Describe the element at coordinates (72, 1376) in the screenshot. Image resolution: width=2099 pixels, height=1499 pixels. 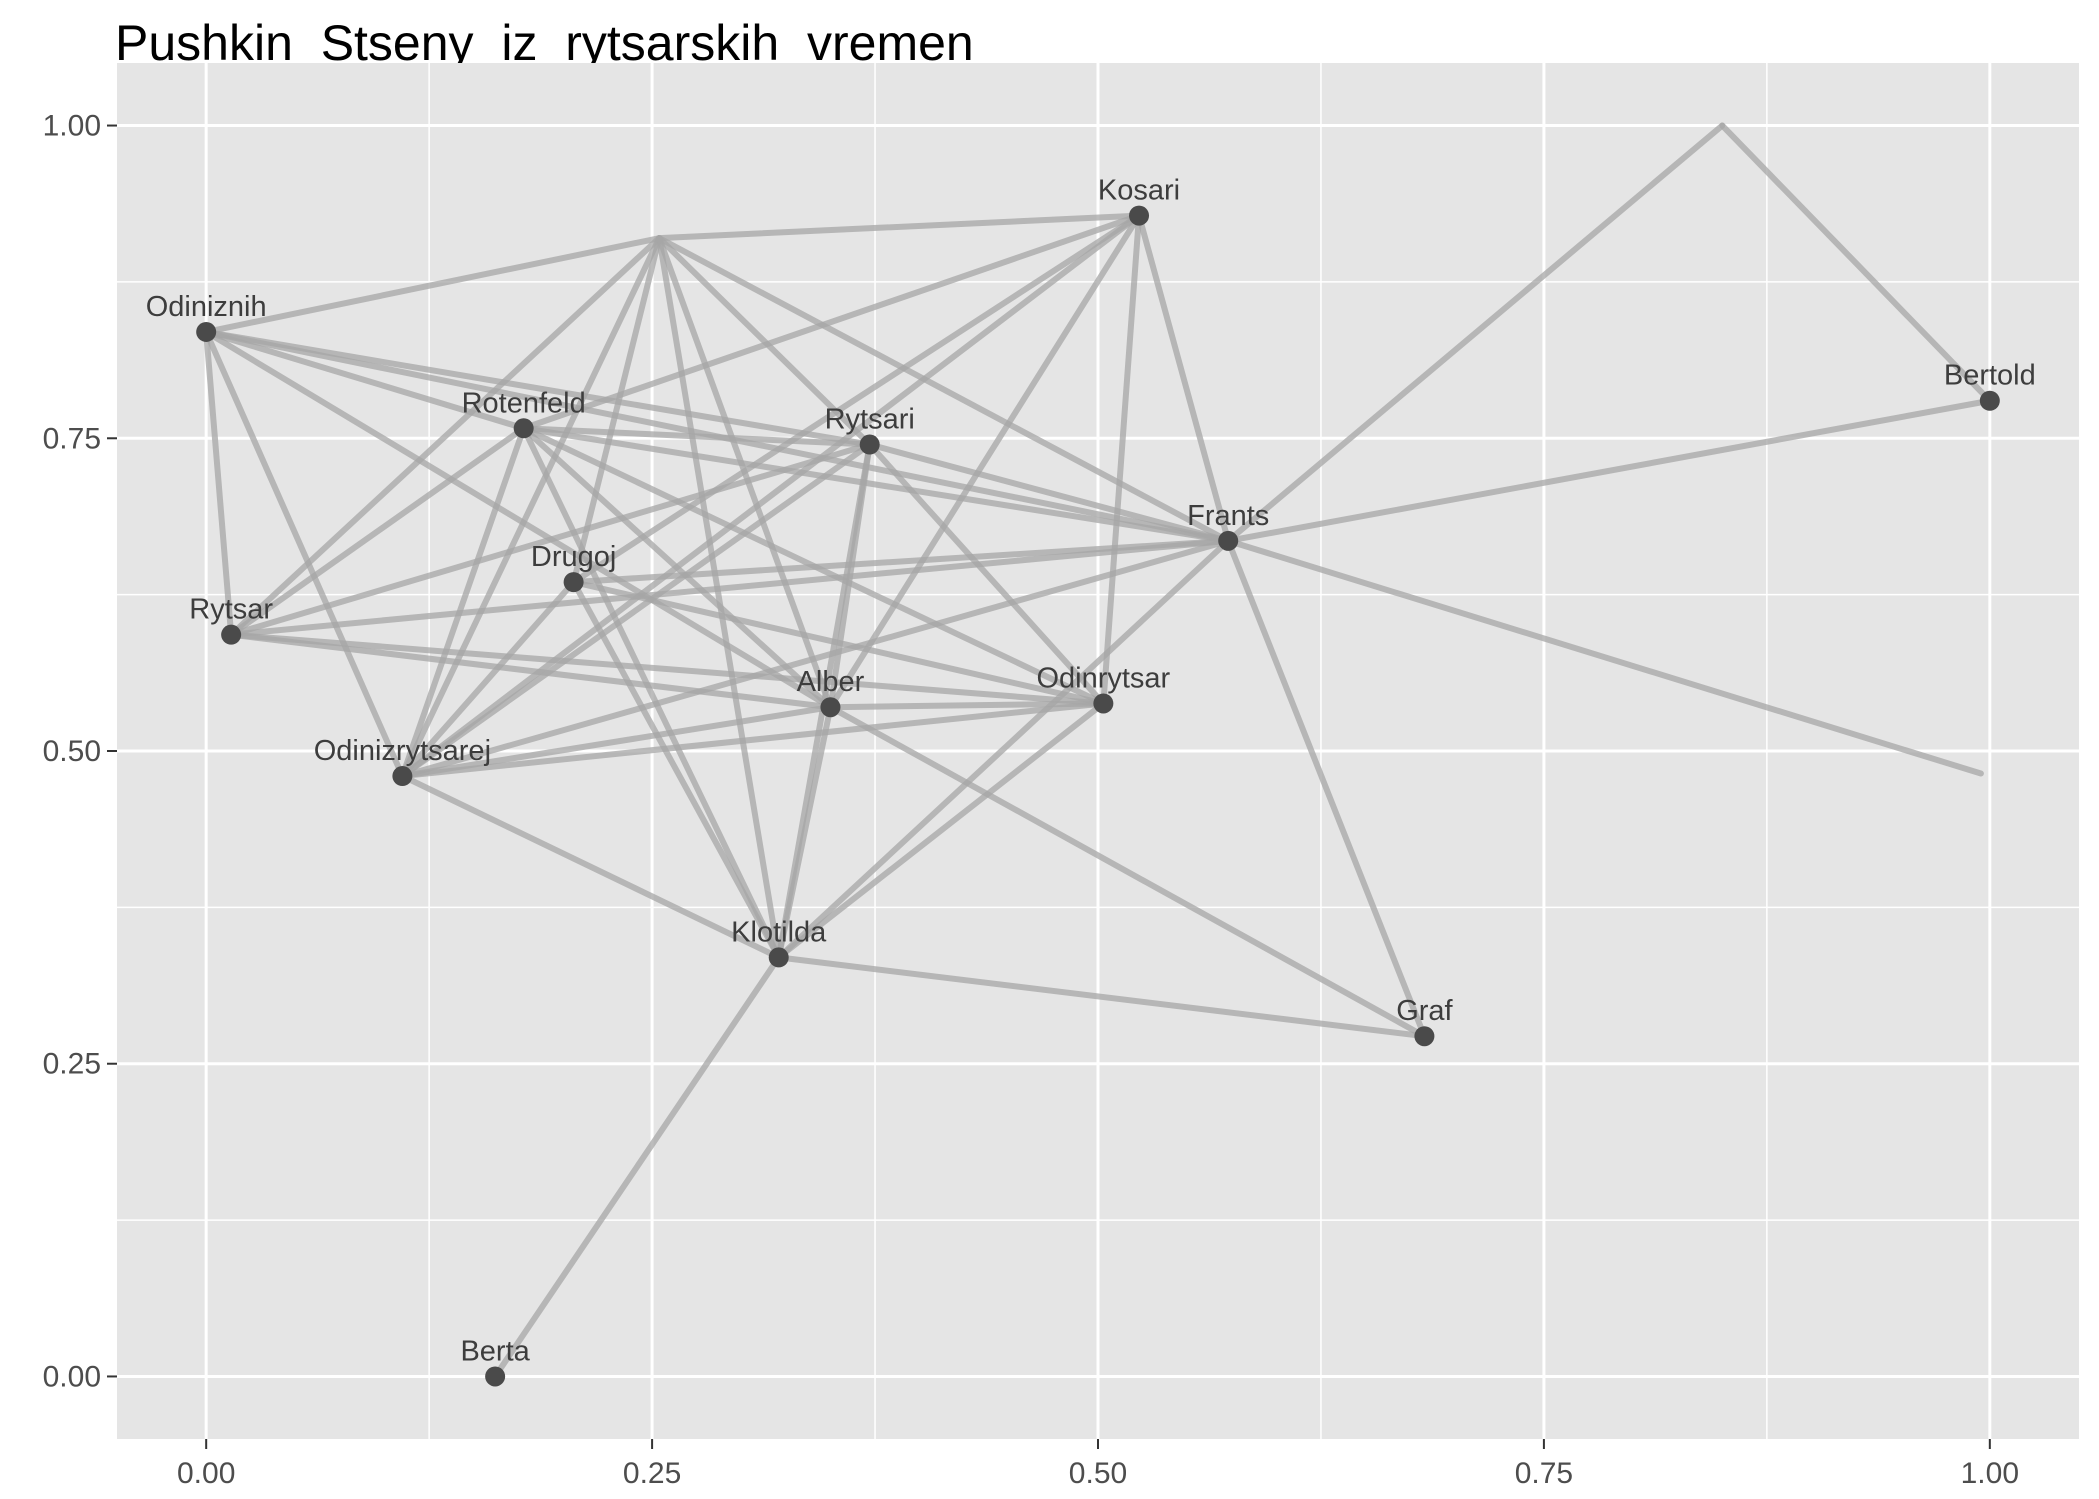
I see `y-tick-label: 0.00` at that location.